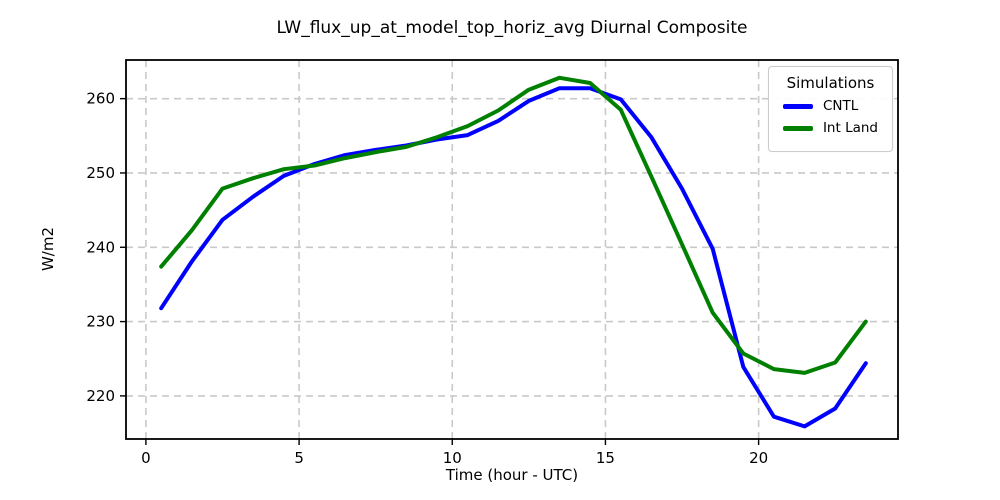 Image resolution: width=1000 pixels, height=500 pixels. What do you see at coordinates (512, 475) in the screenshot?
I see `x-axis-label: Time (hour - UTC)` at bounding box center [512, 475].